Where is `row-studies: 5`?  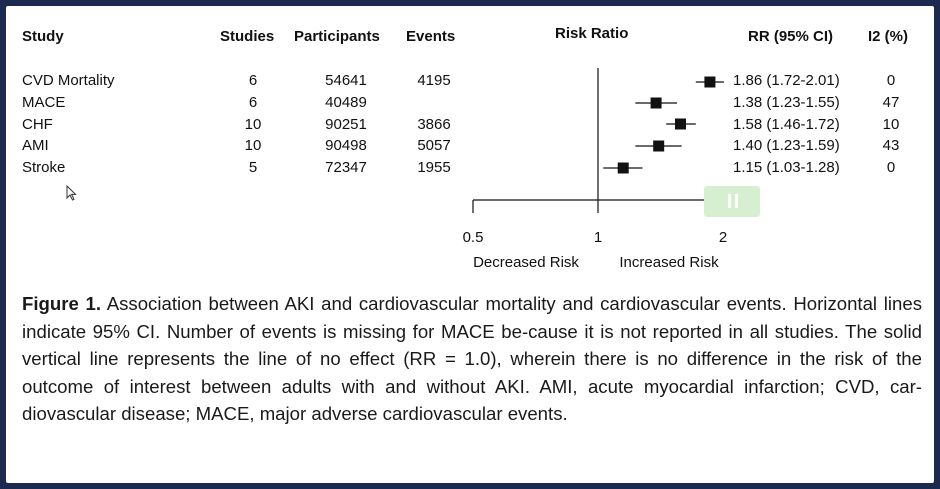
row-studies: 5 is located at coordinates (253, 167).